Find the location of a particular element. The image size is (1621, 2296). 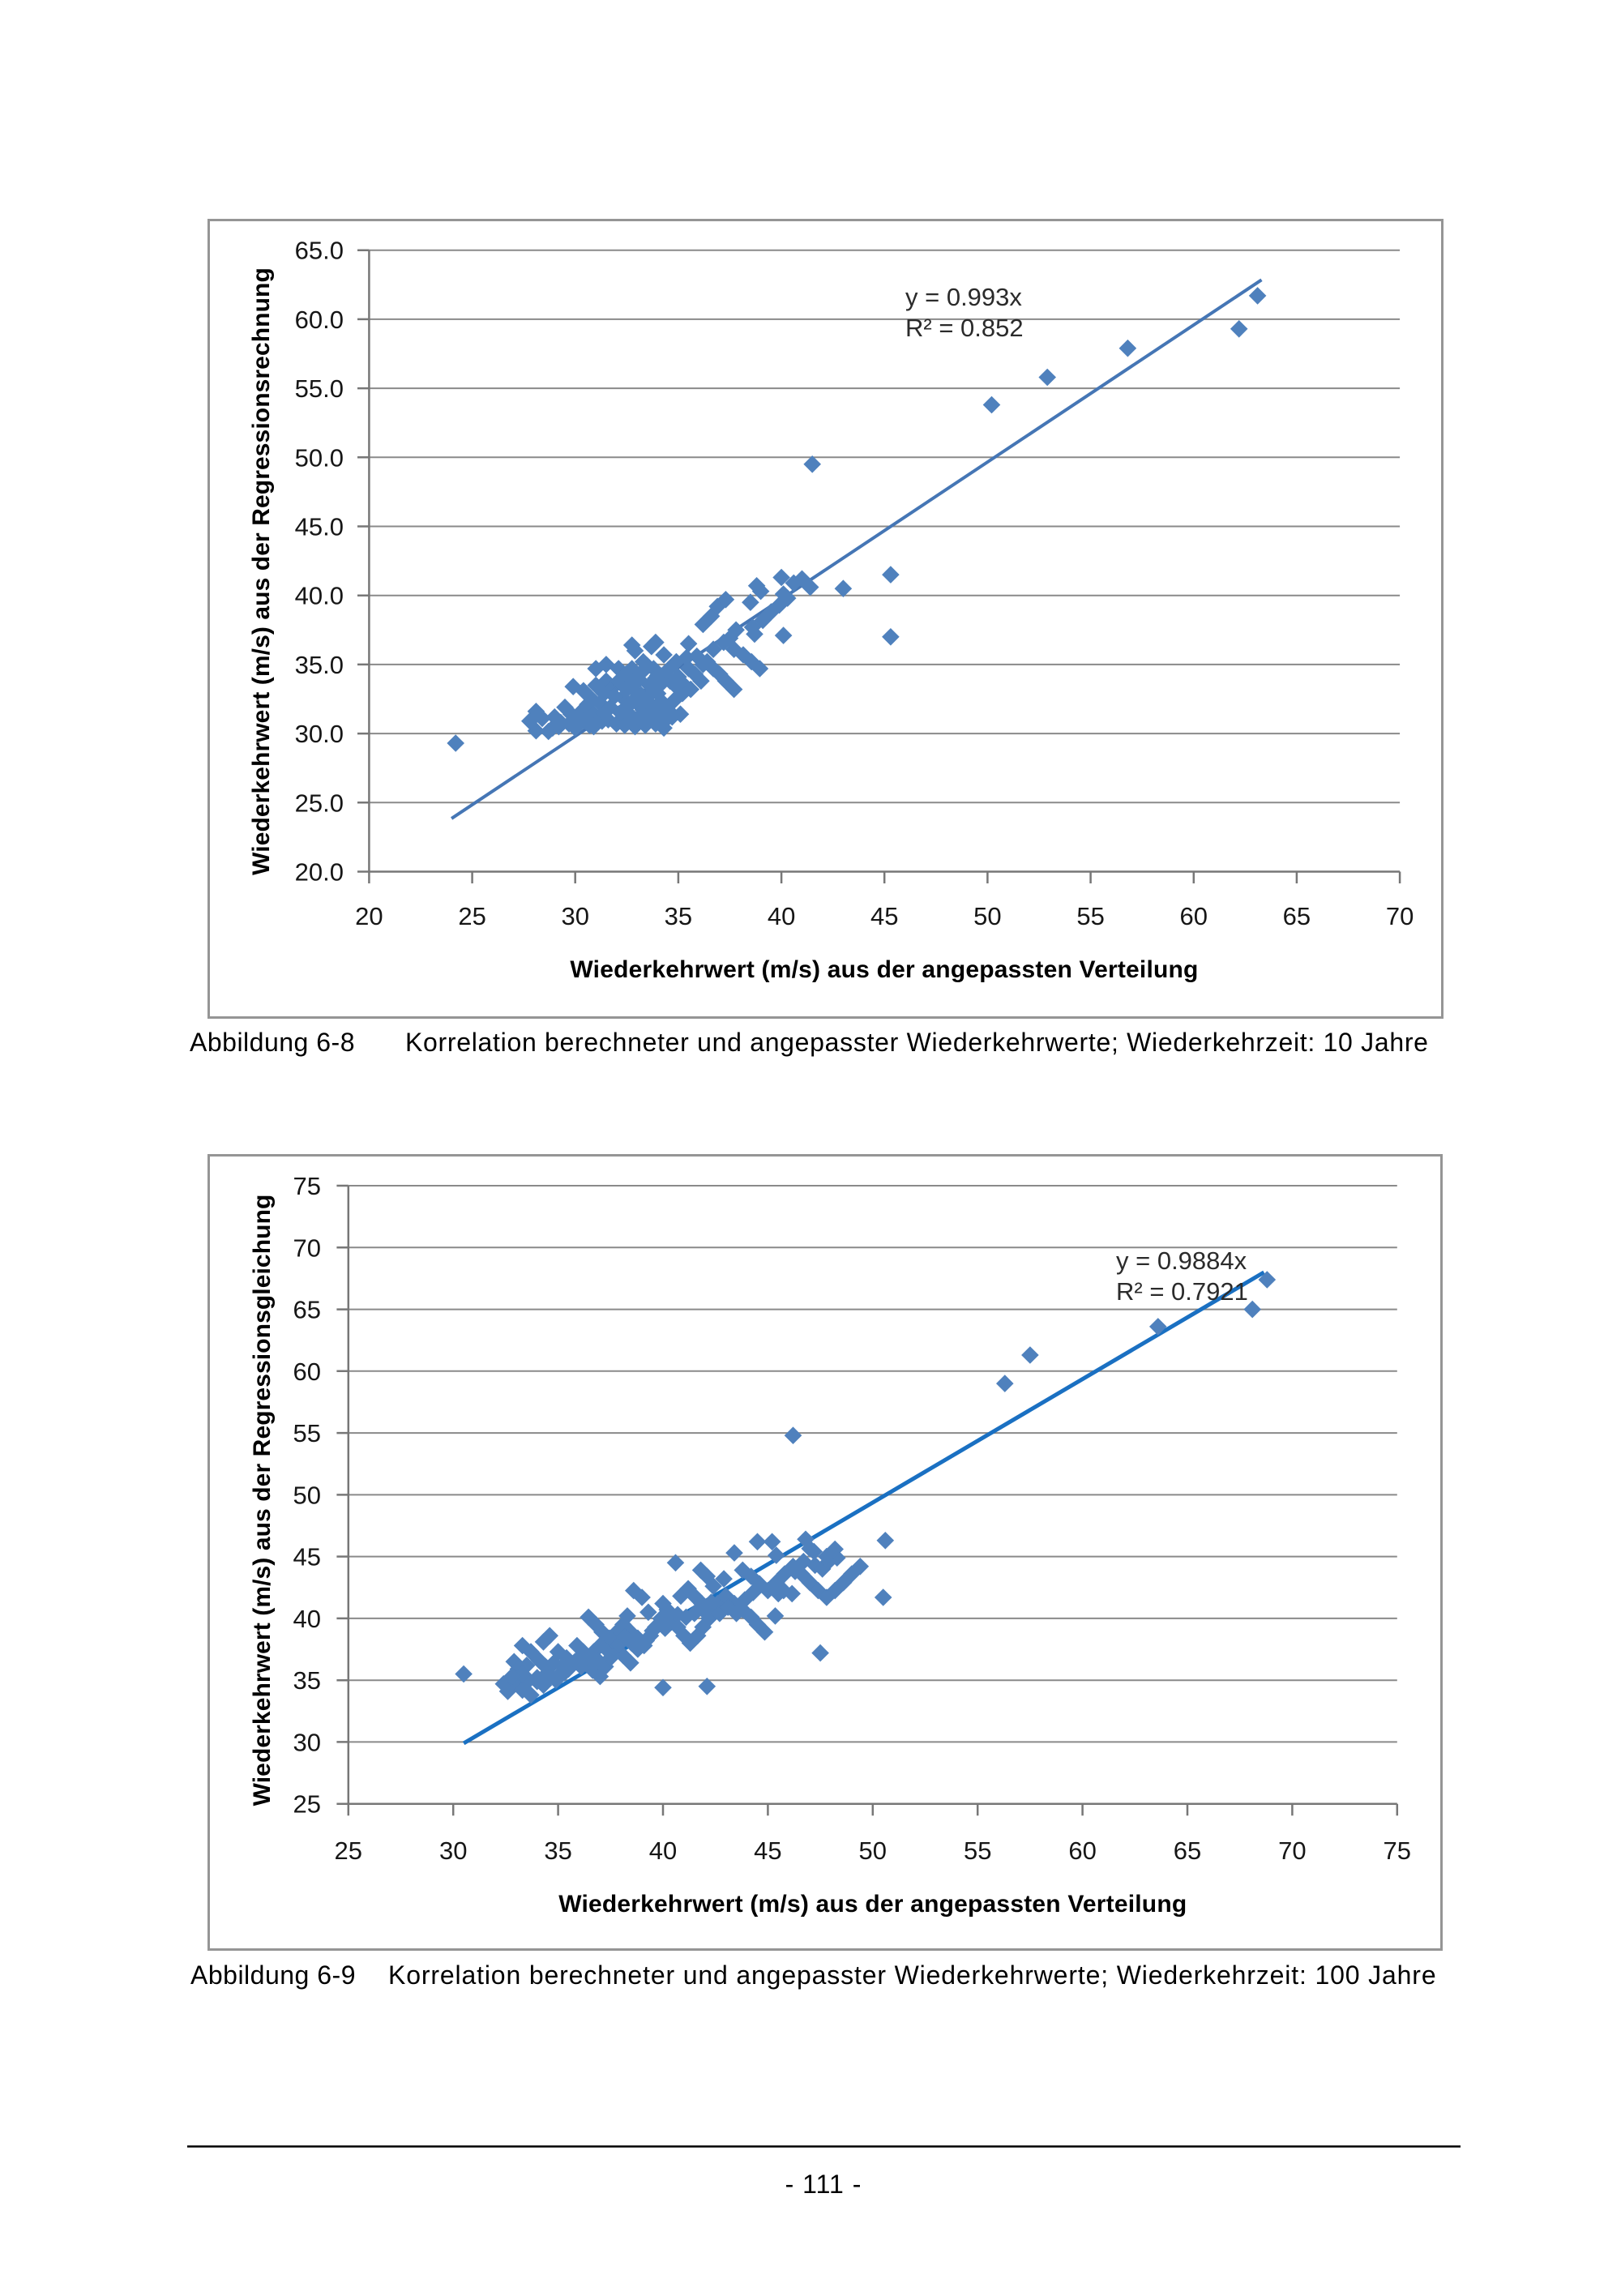

svg-text: 25.0 is located at coordinates (320, 803).